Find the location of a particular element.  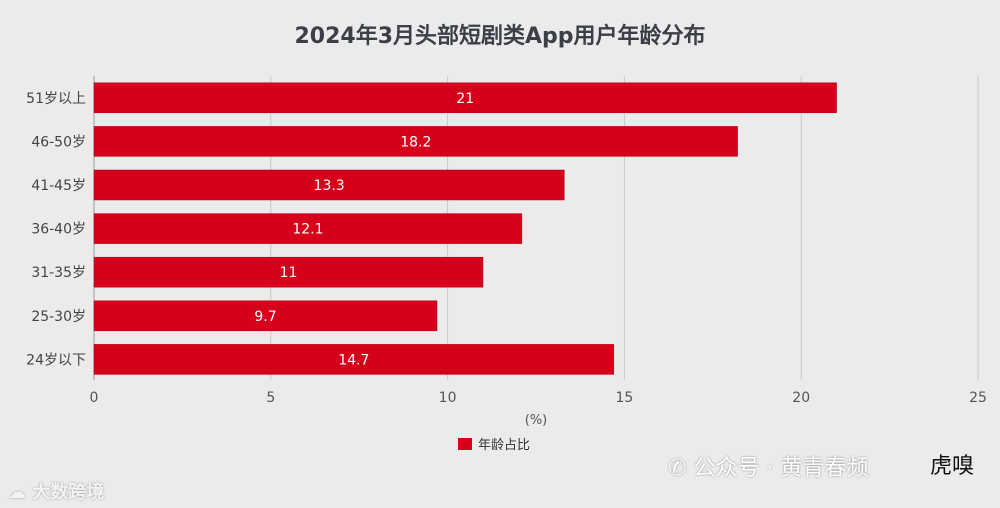

value-label: 14.7 is located at coordinates (353, 360).